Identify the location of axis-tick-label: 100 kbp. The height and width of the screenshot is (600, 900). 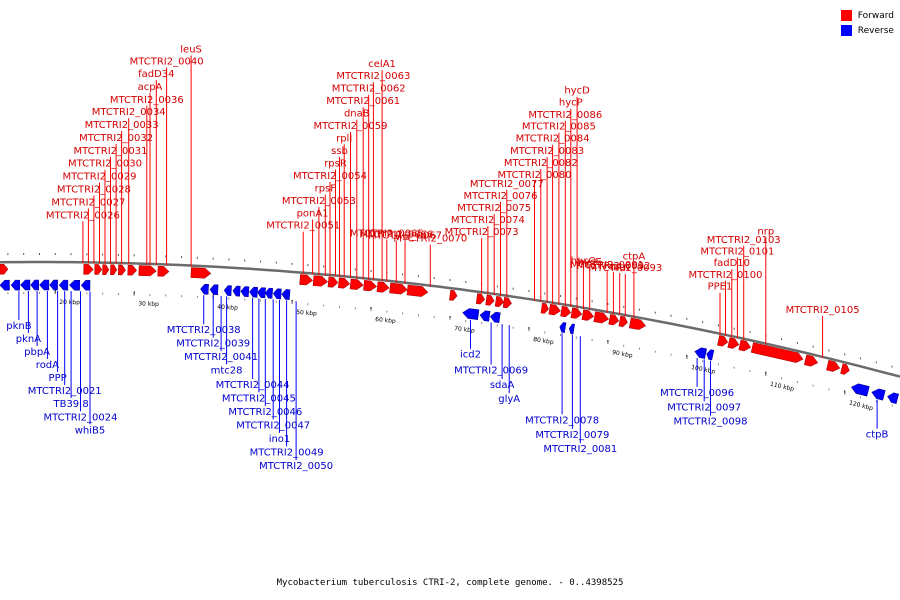
(703, 370).